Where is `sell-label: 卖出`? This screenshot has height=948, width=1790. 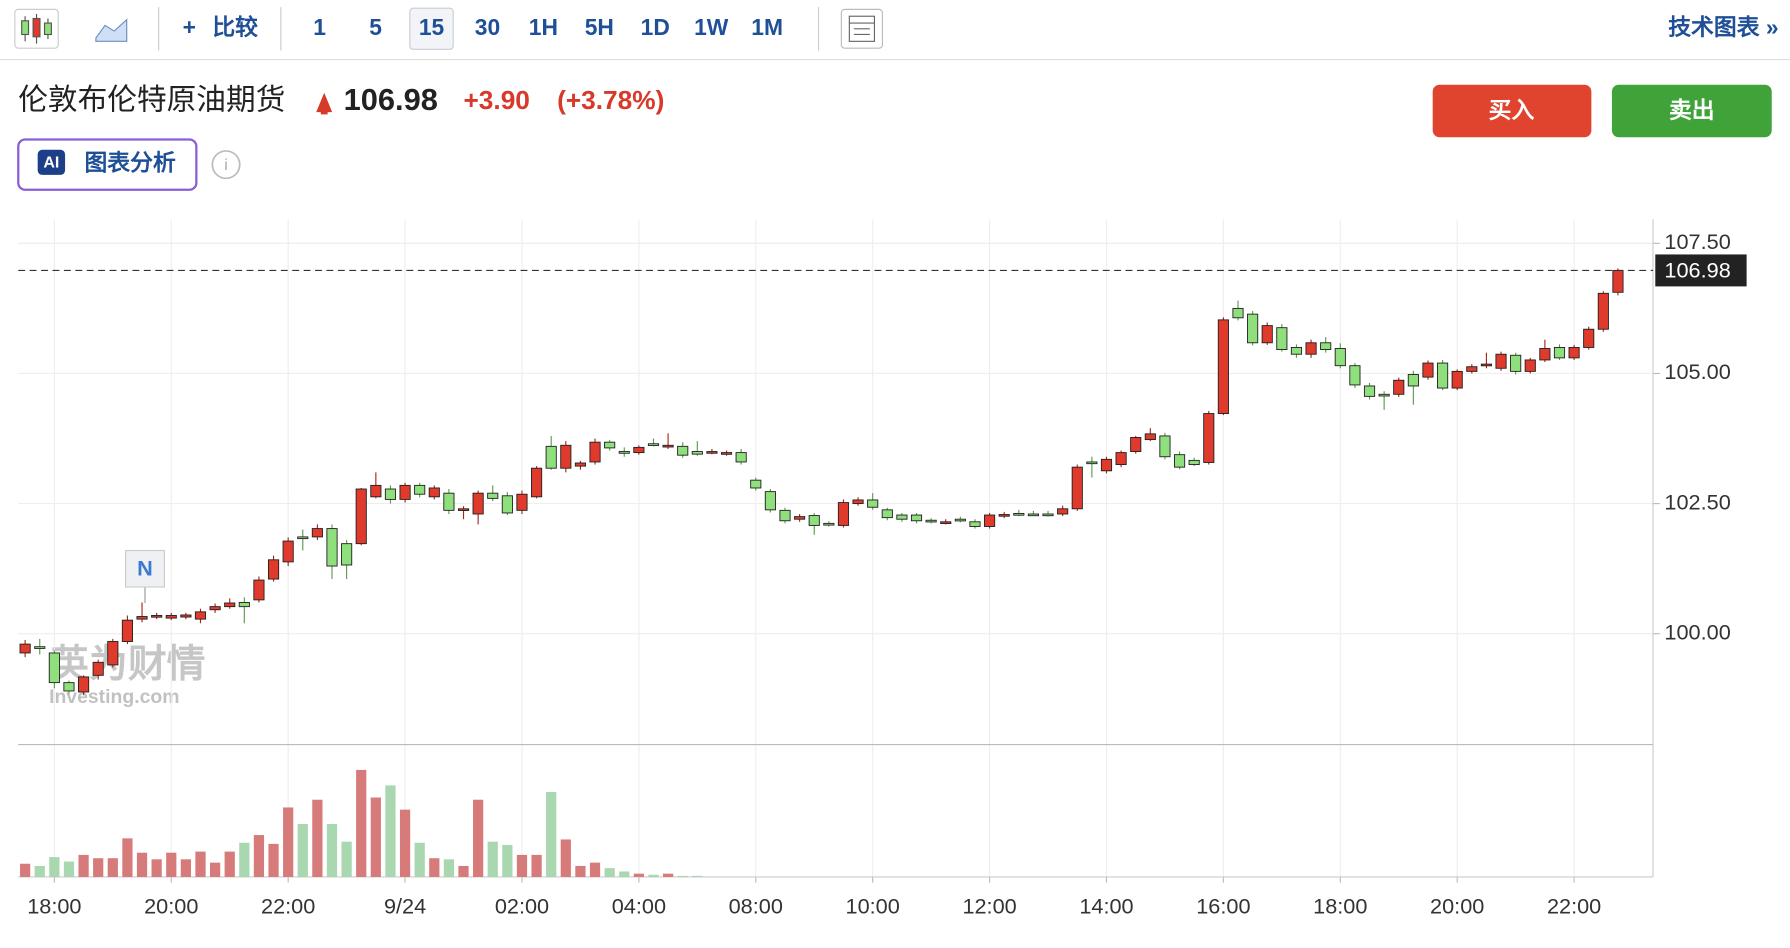
sell-label: 卖出 is located at coordinates (1692, 110).